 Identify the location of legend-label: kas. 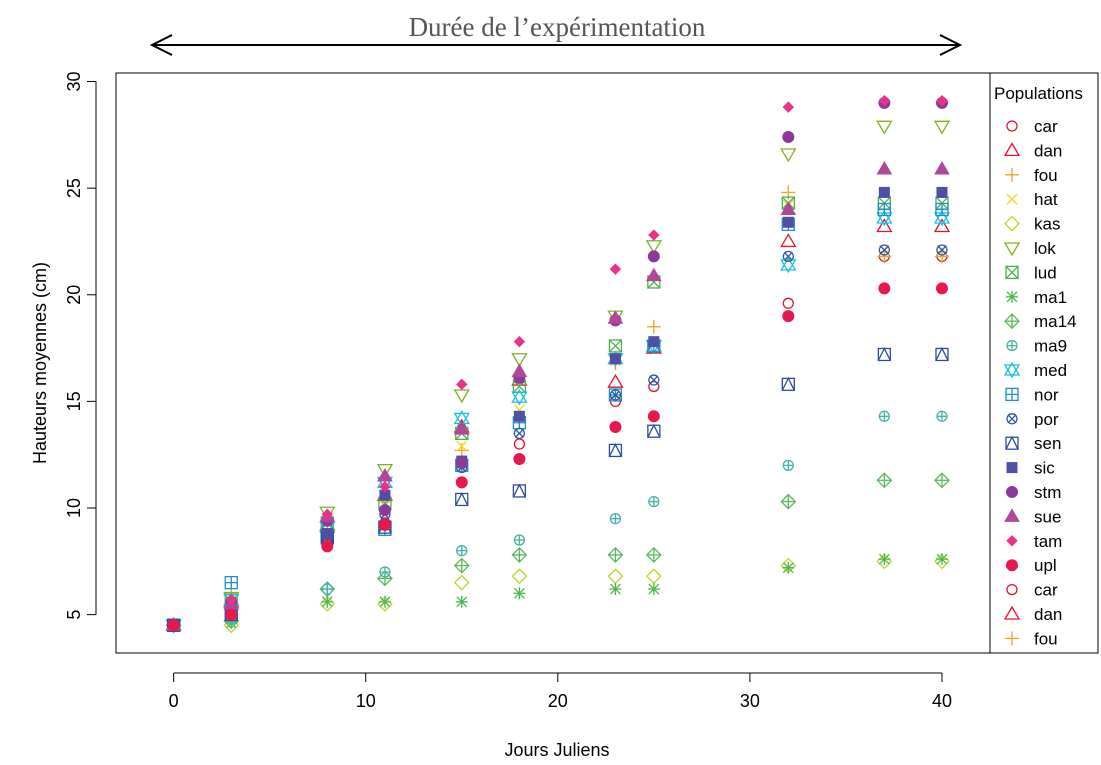
(1047, 224).